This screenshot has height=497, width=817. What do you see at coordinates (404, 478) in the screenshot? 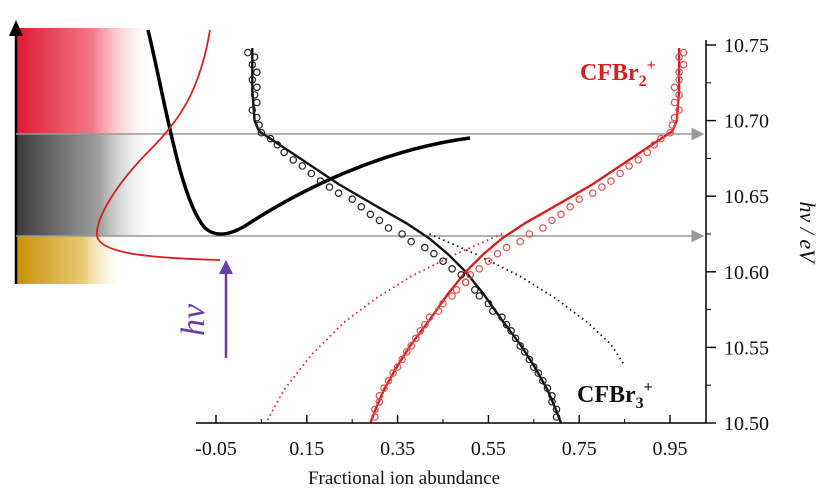
I see `x-axis-title: Fractional ion abundance` at bounding box center [404, 478].